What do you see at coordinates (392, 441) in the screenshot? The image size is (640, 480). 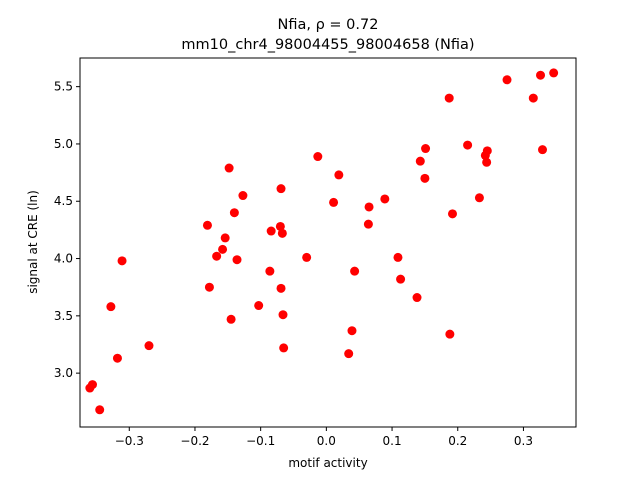 I see `x-tick-label: 0.1` at bounding box center [392, 441].